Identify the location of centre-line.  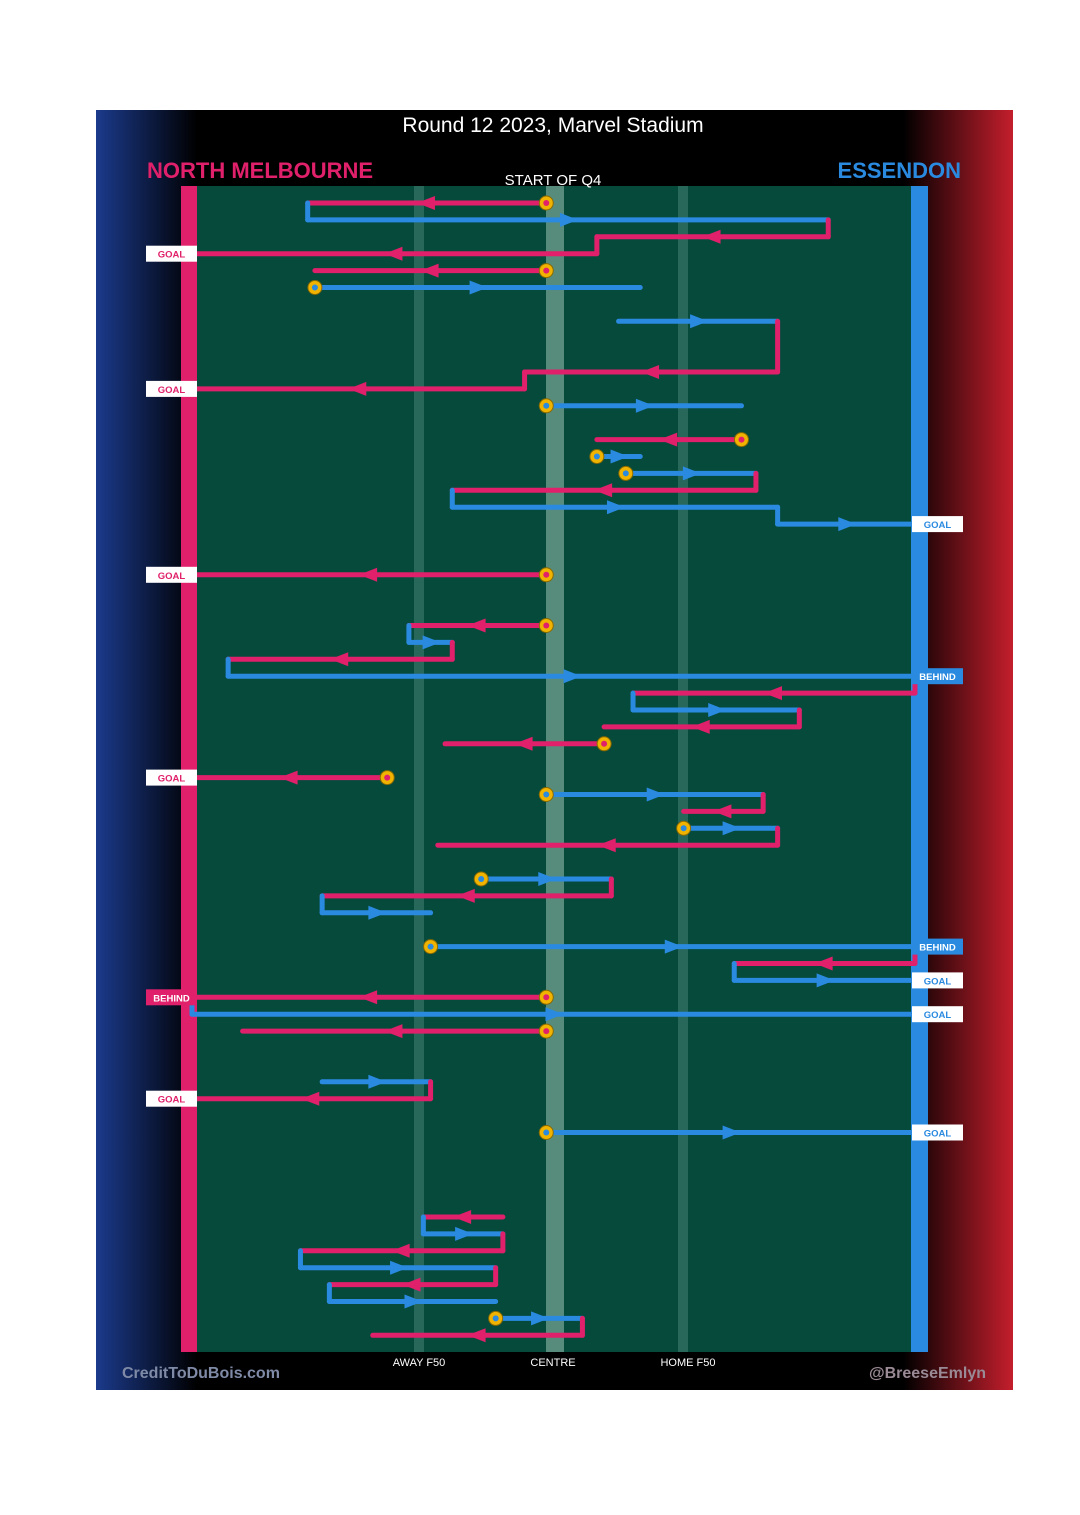
(555, 769).